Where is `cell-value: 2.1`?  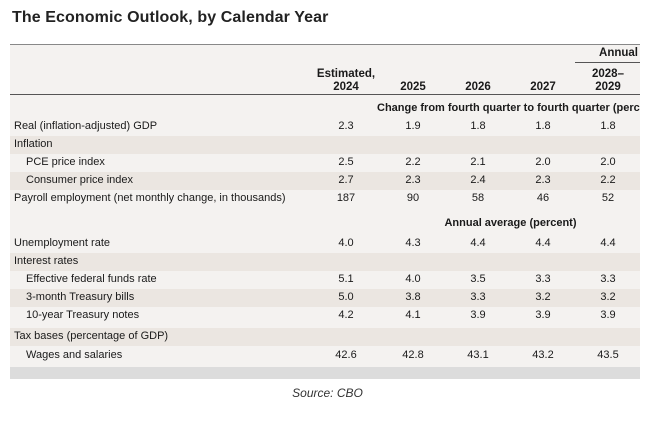
cell-value: 2.1 is located at coordinates (478, 162).